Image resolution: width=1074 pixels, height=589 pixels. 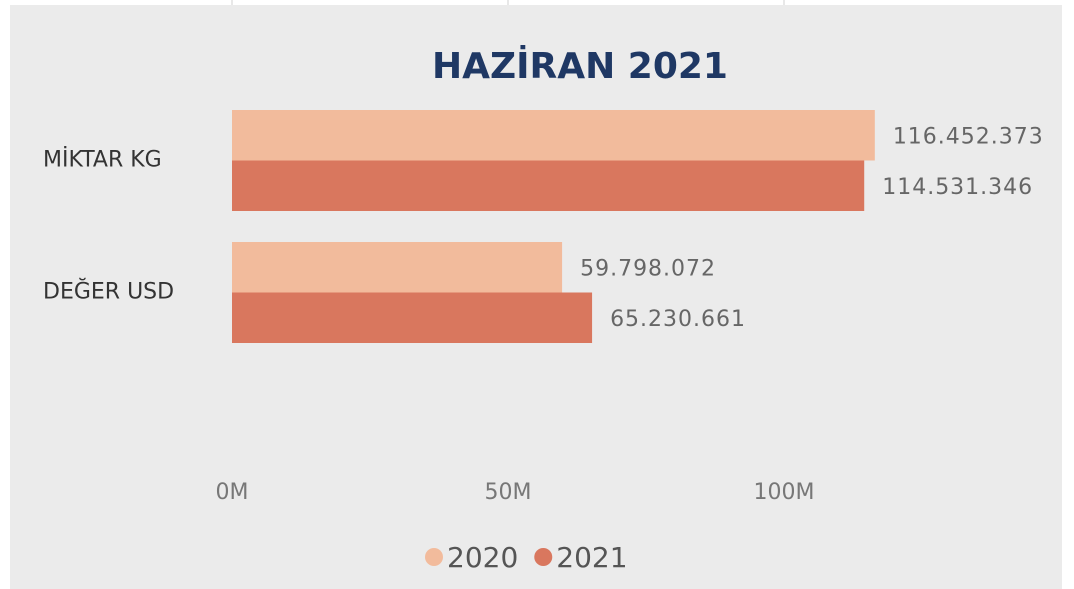 I want to click on data-label: 65.230.661, so click(x=678, y=319).